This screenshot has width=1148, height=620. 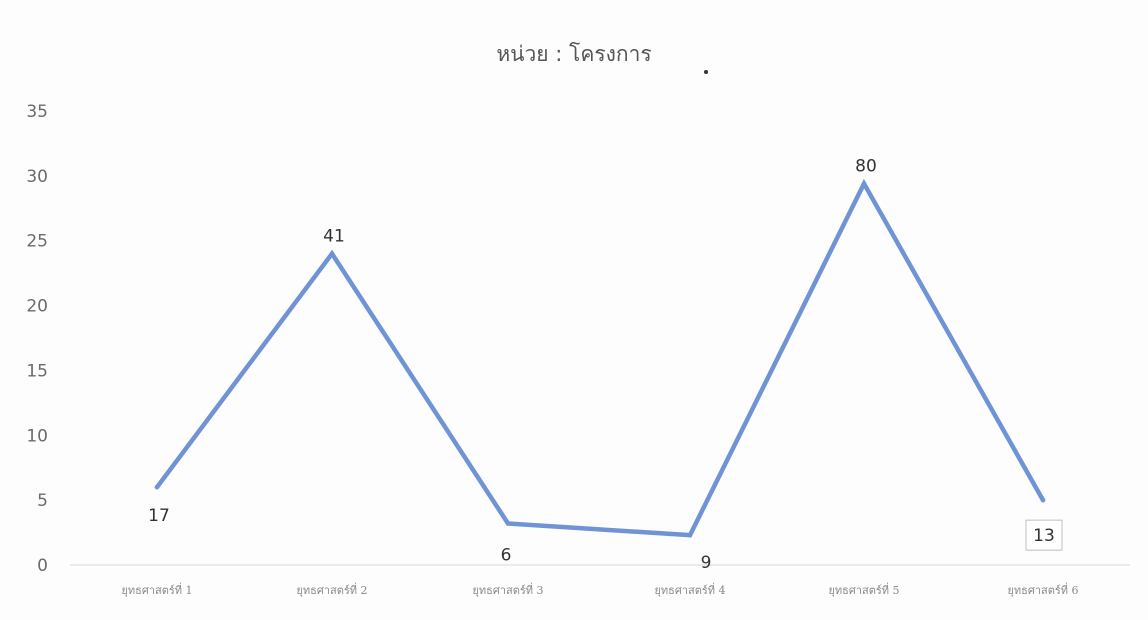 I want to click on data-label-box, so click(x=1044, y=535).